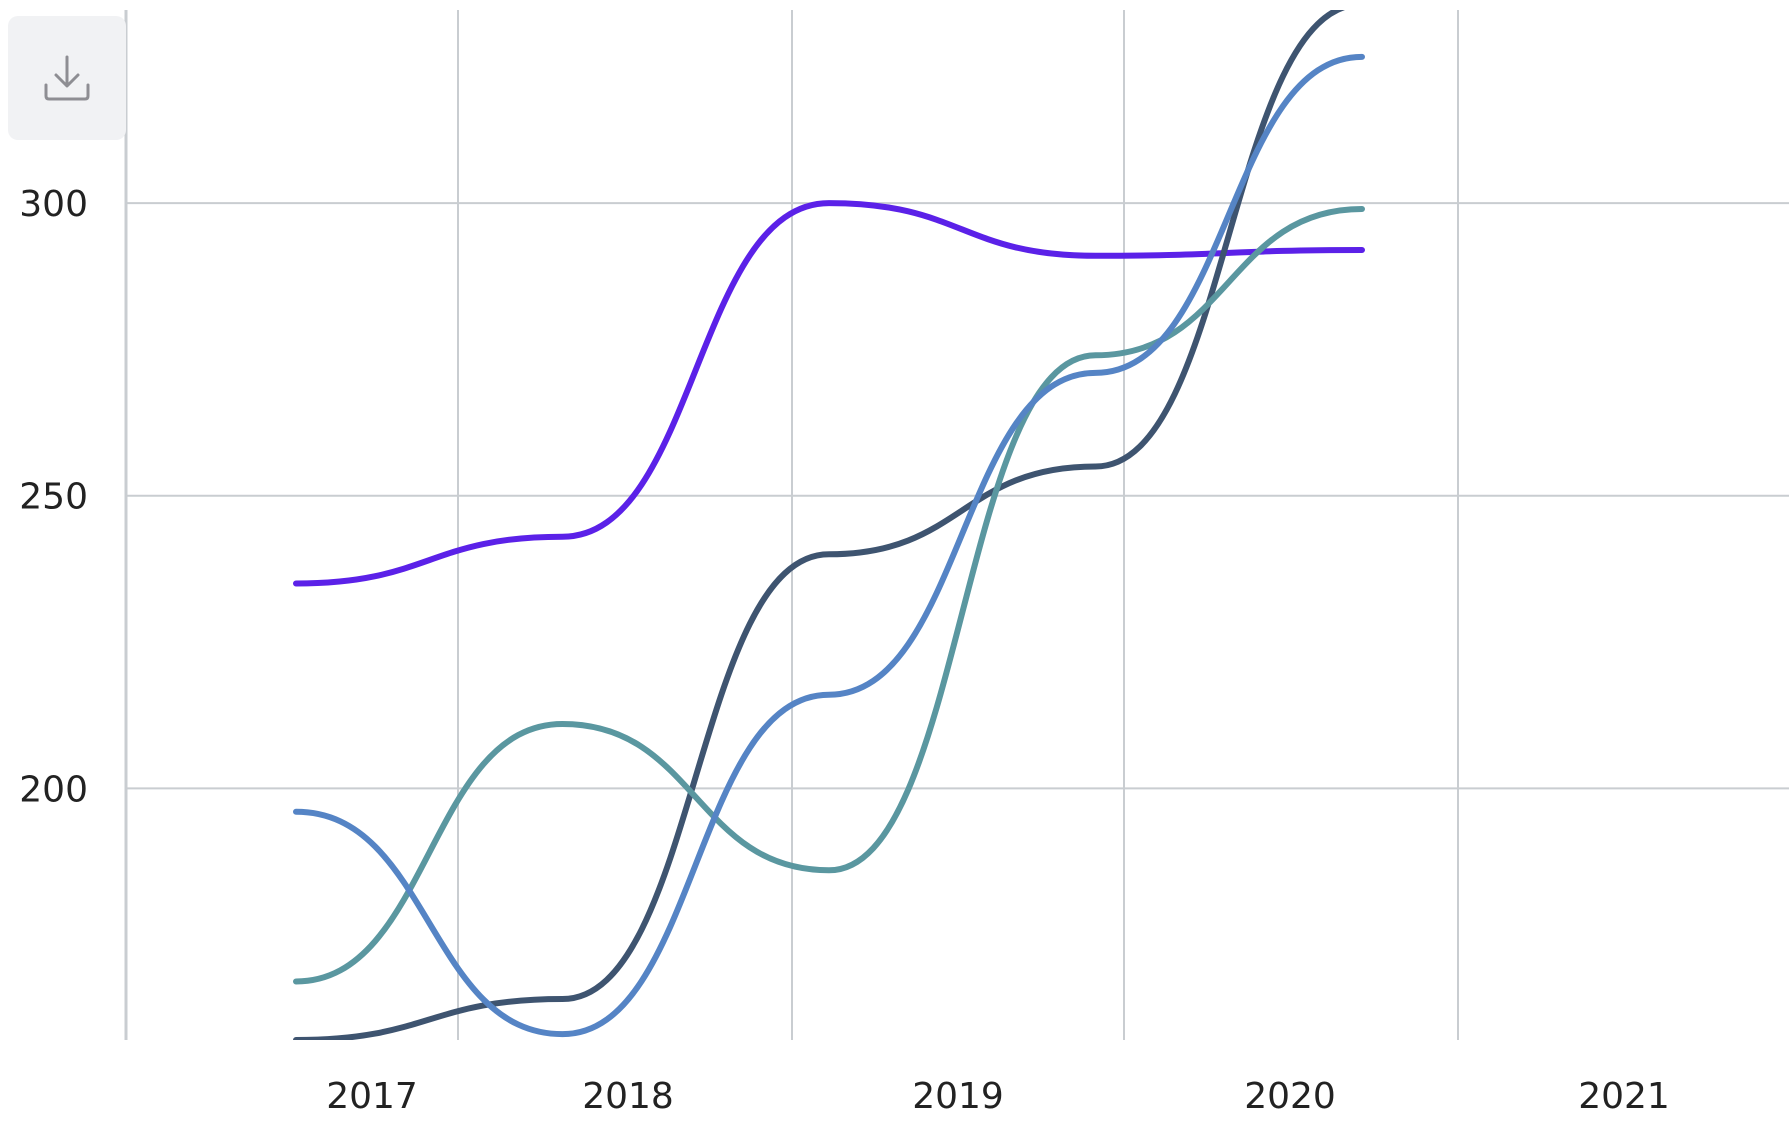 The width and height of the screenshot is (1789, 1126). I want to click on y-tick-label: 300, so click(53, 204).